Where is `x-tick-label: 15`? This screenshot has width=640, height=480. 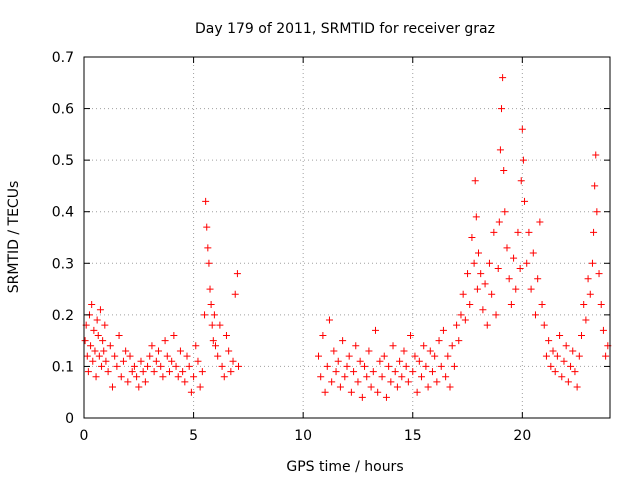 x-tick-label: 15 is located at coordinates (413, 436).